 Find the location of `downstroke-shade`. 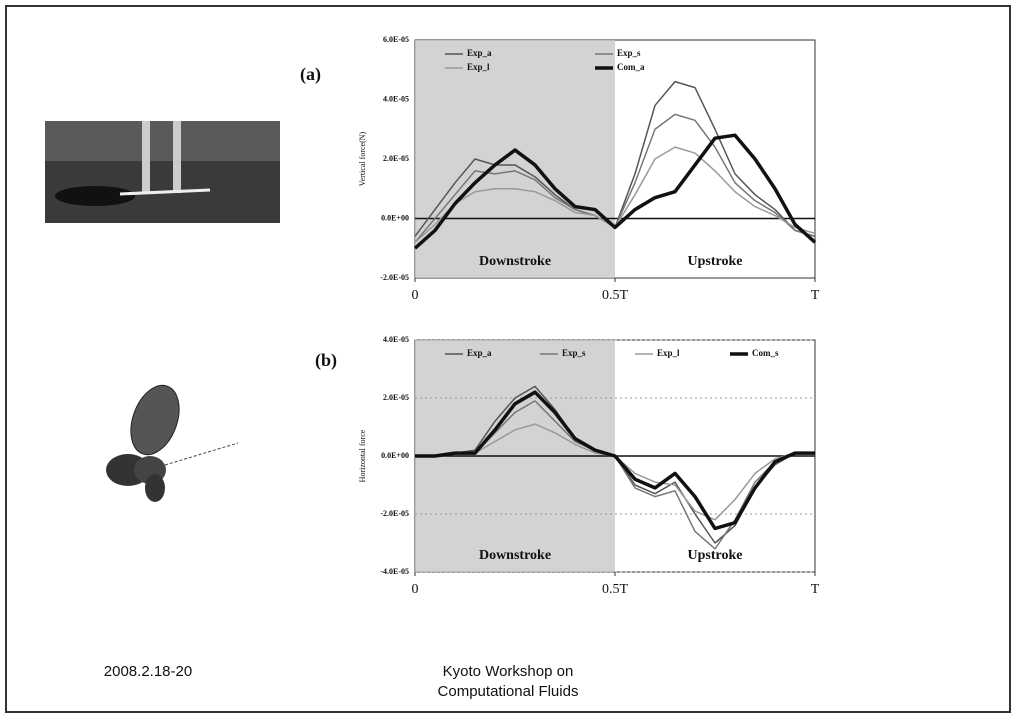

downstroke-shade is located at coordinates (515, 159).